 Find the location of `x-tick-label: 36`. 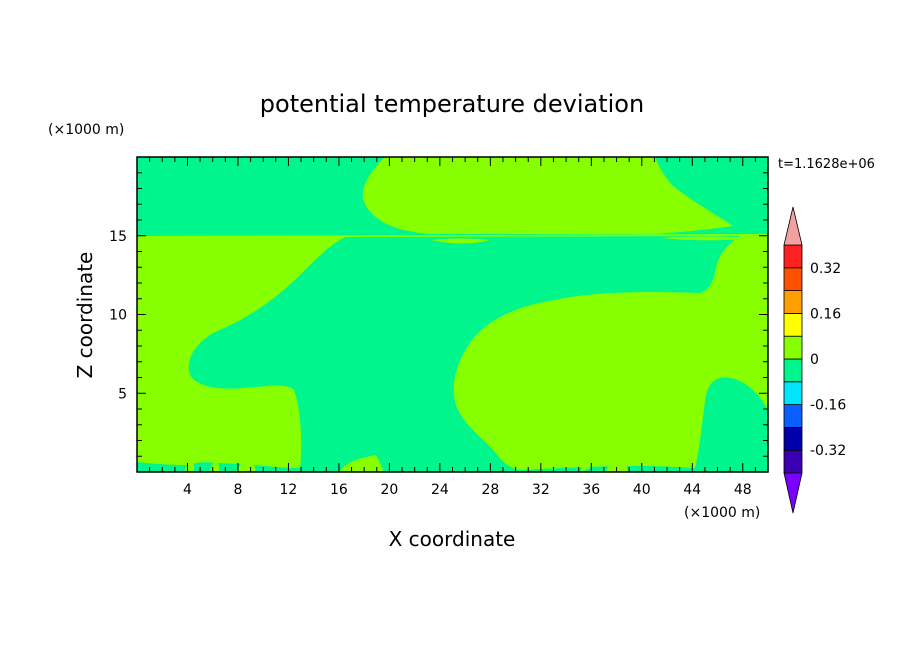

x-tick-label: 36 is located at coordinates (591, 490).